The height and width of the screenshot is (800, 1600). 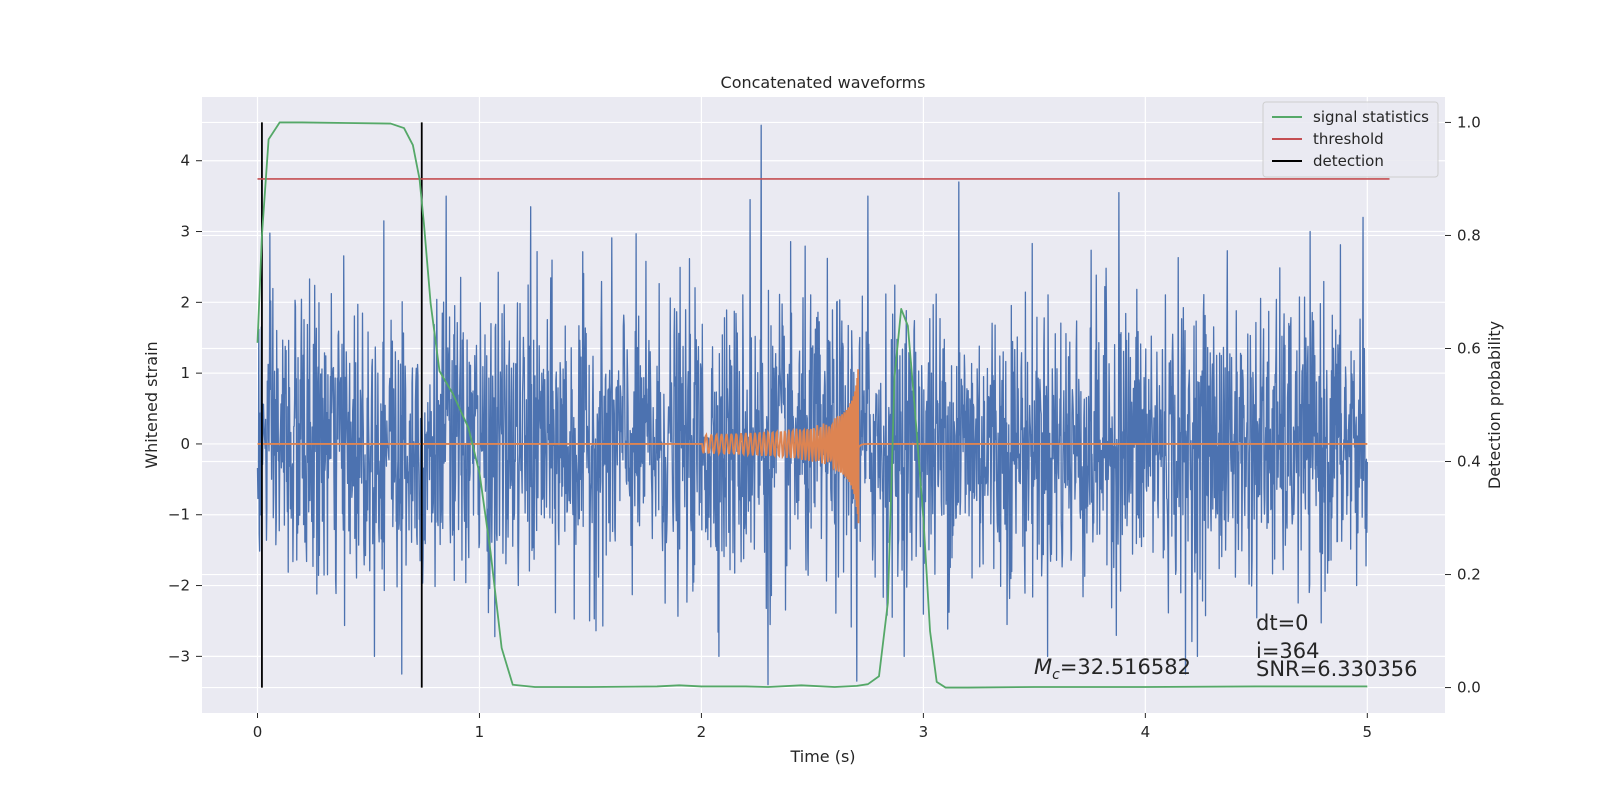 I want to click on y-tick-label: −1, so click(x=179, y=515).